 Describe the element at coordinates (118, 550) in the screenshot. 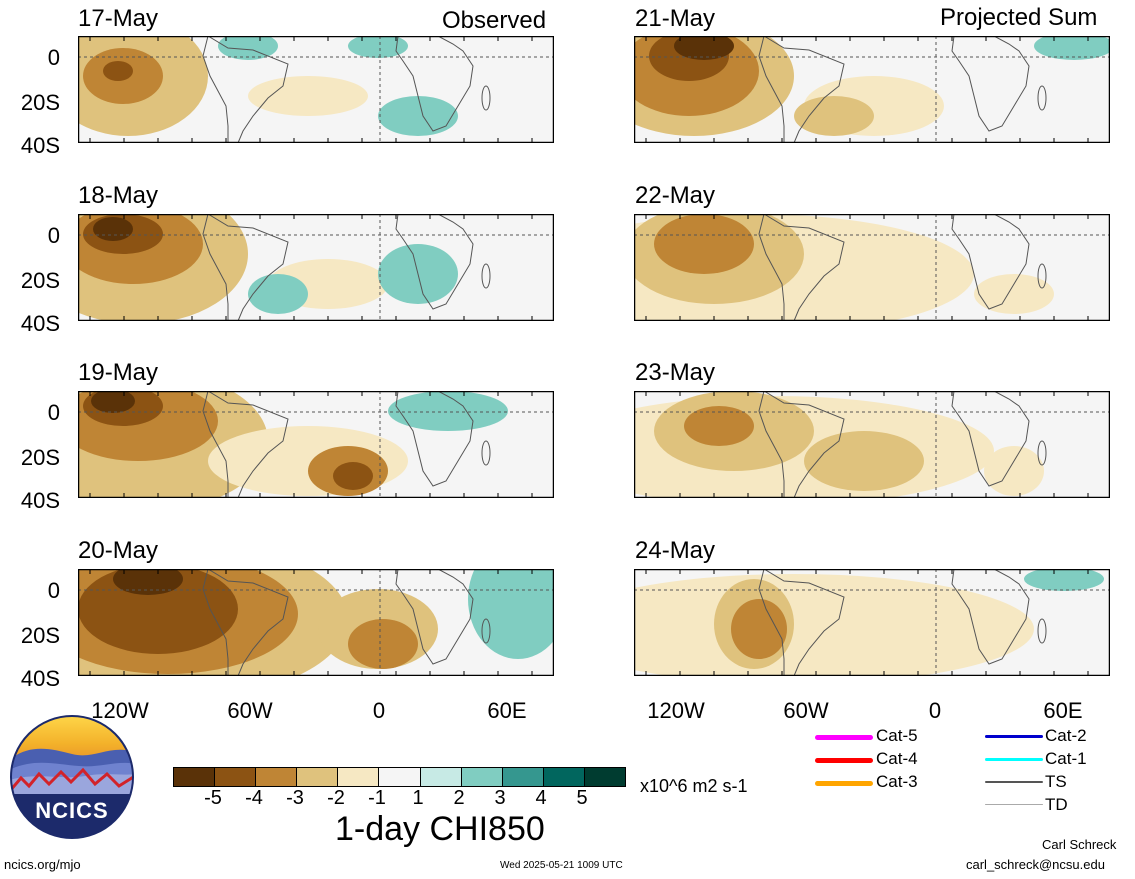

I see `date-label: 20-May` at that location.